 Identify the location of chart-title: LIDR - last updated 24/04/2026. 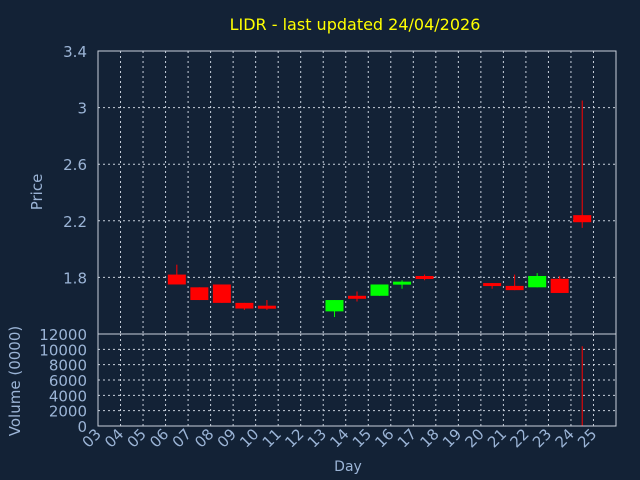
(355, 24).